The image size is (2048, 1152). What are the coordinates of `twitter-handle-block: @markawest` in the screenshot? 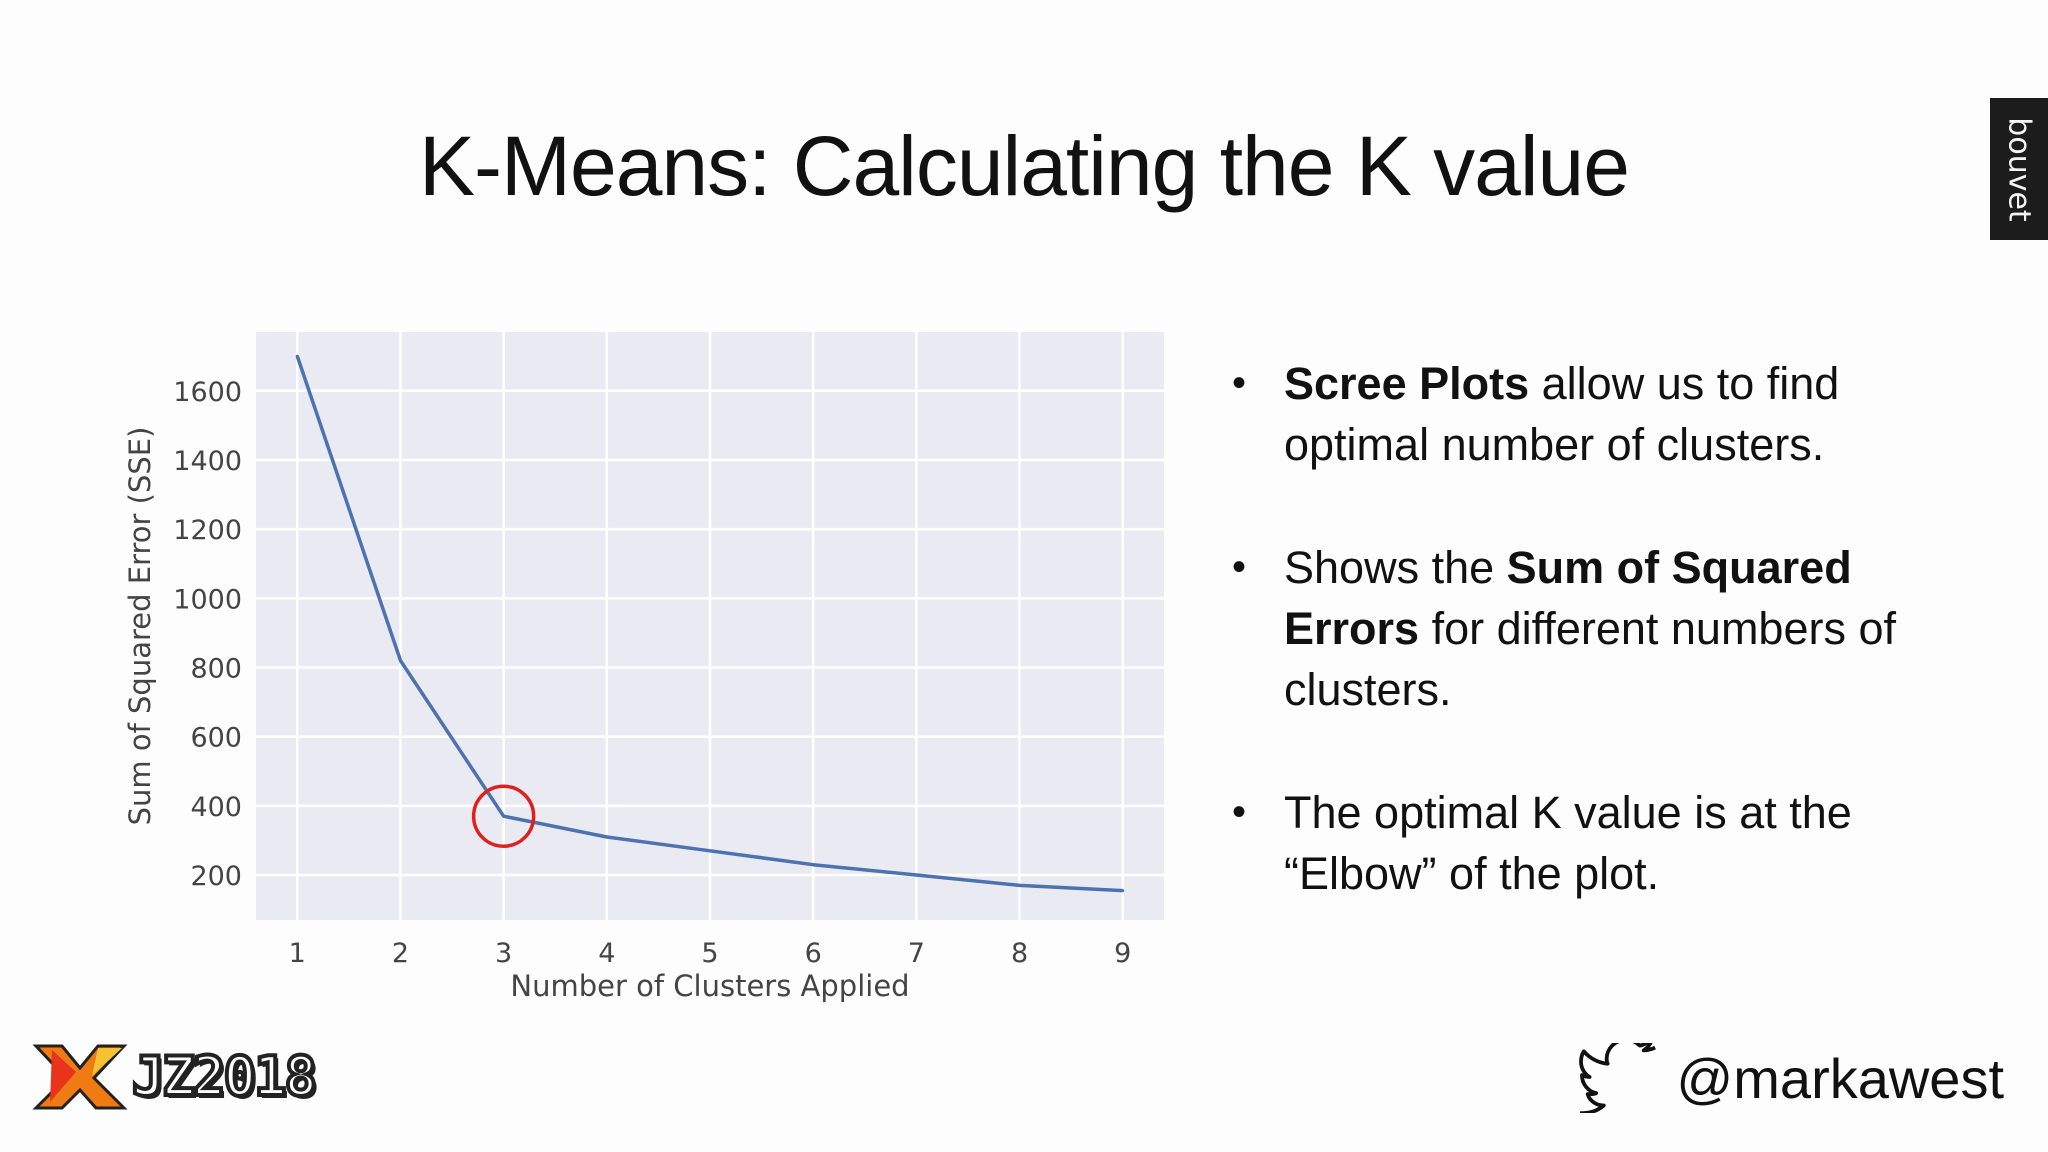 It's located at (1791, 1078).